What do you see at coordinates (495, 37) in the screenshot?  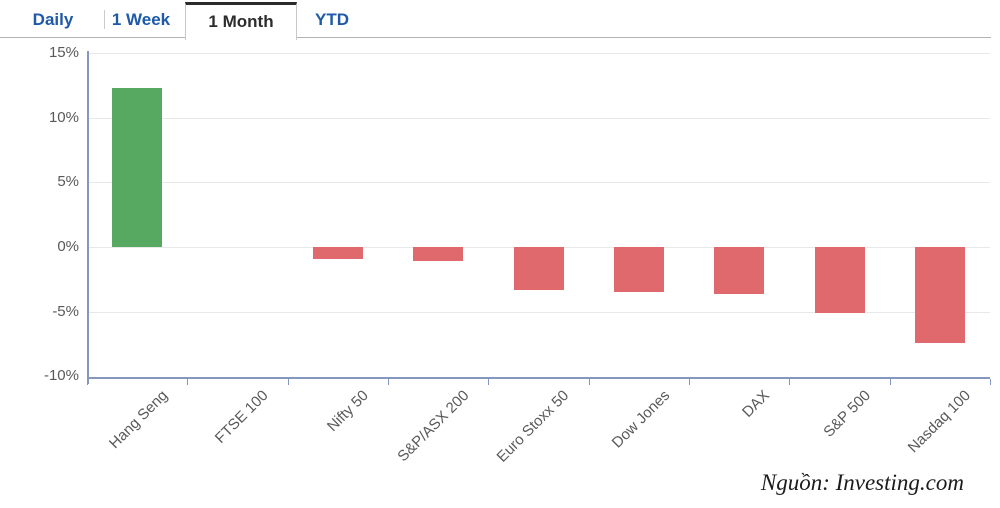 I see `tabbar-divider` at bounding box center [495, 37].